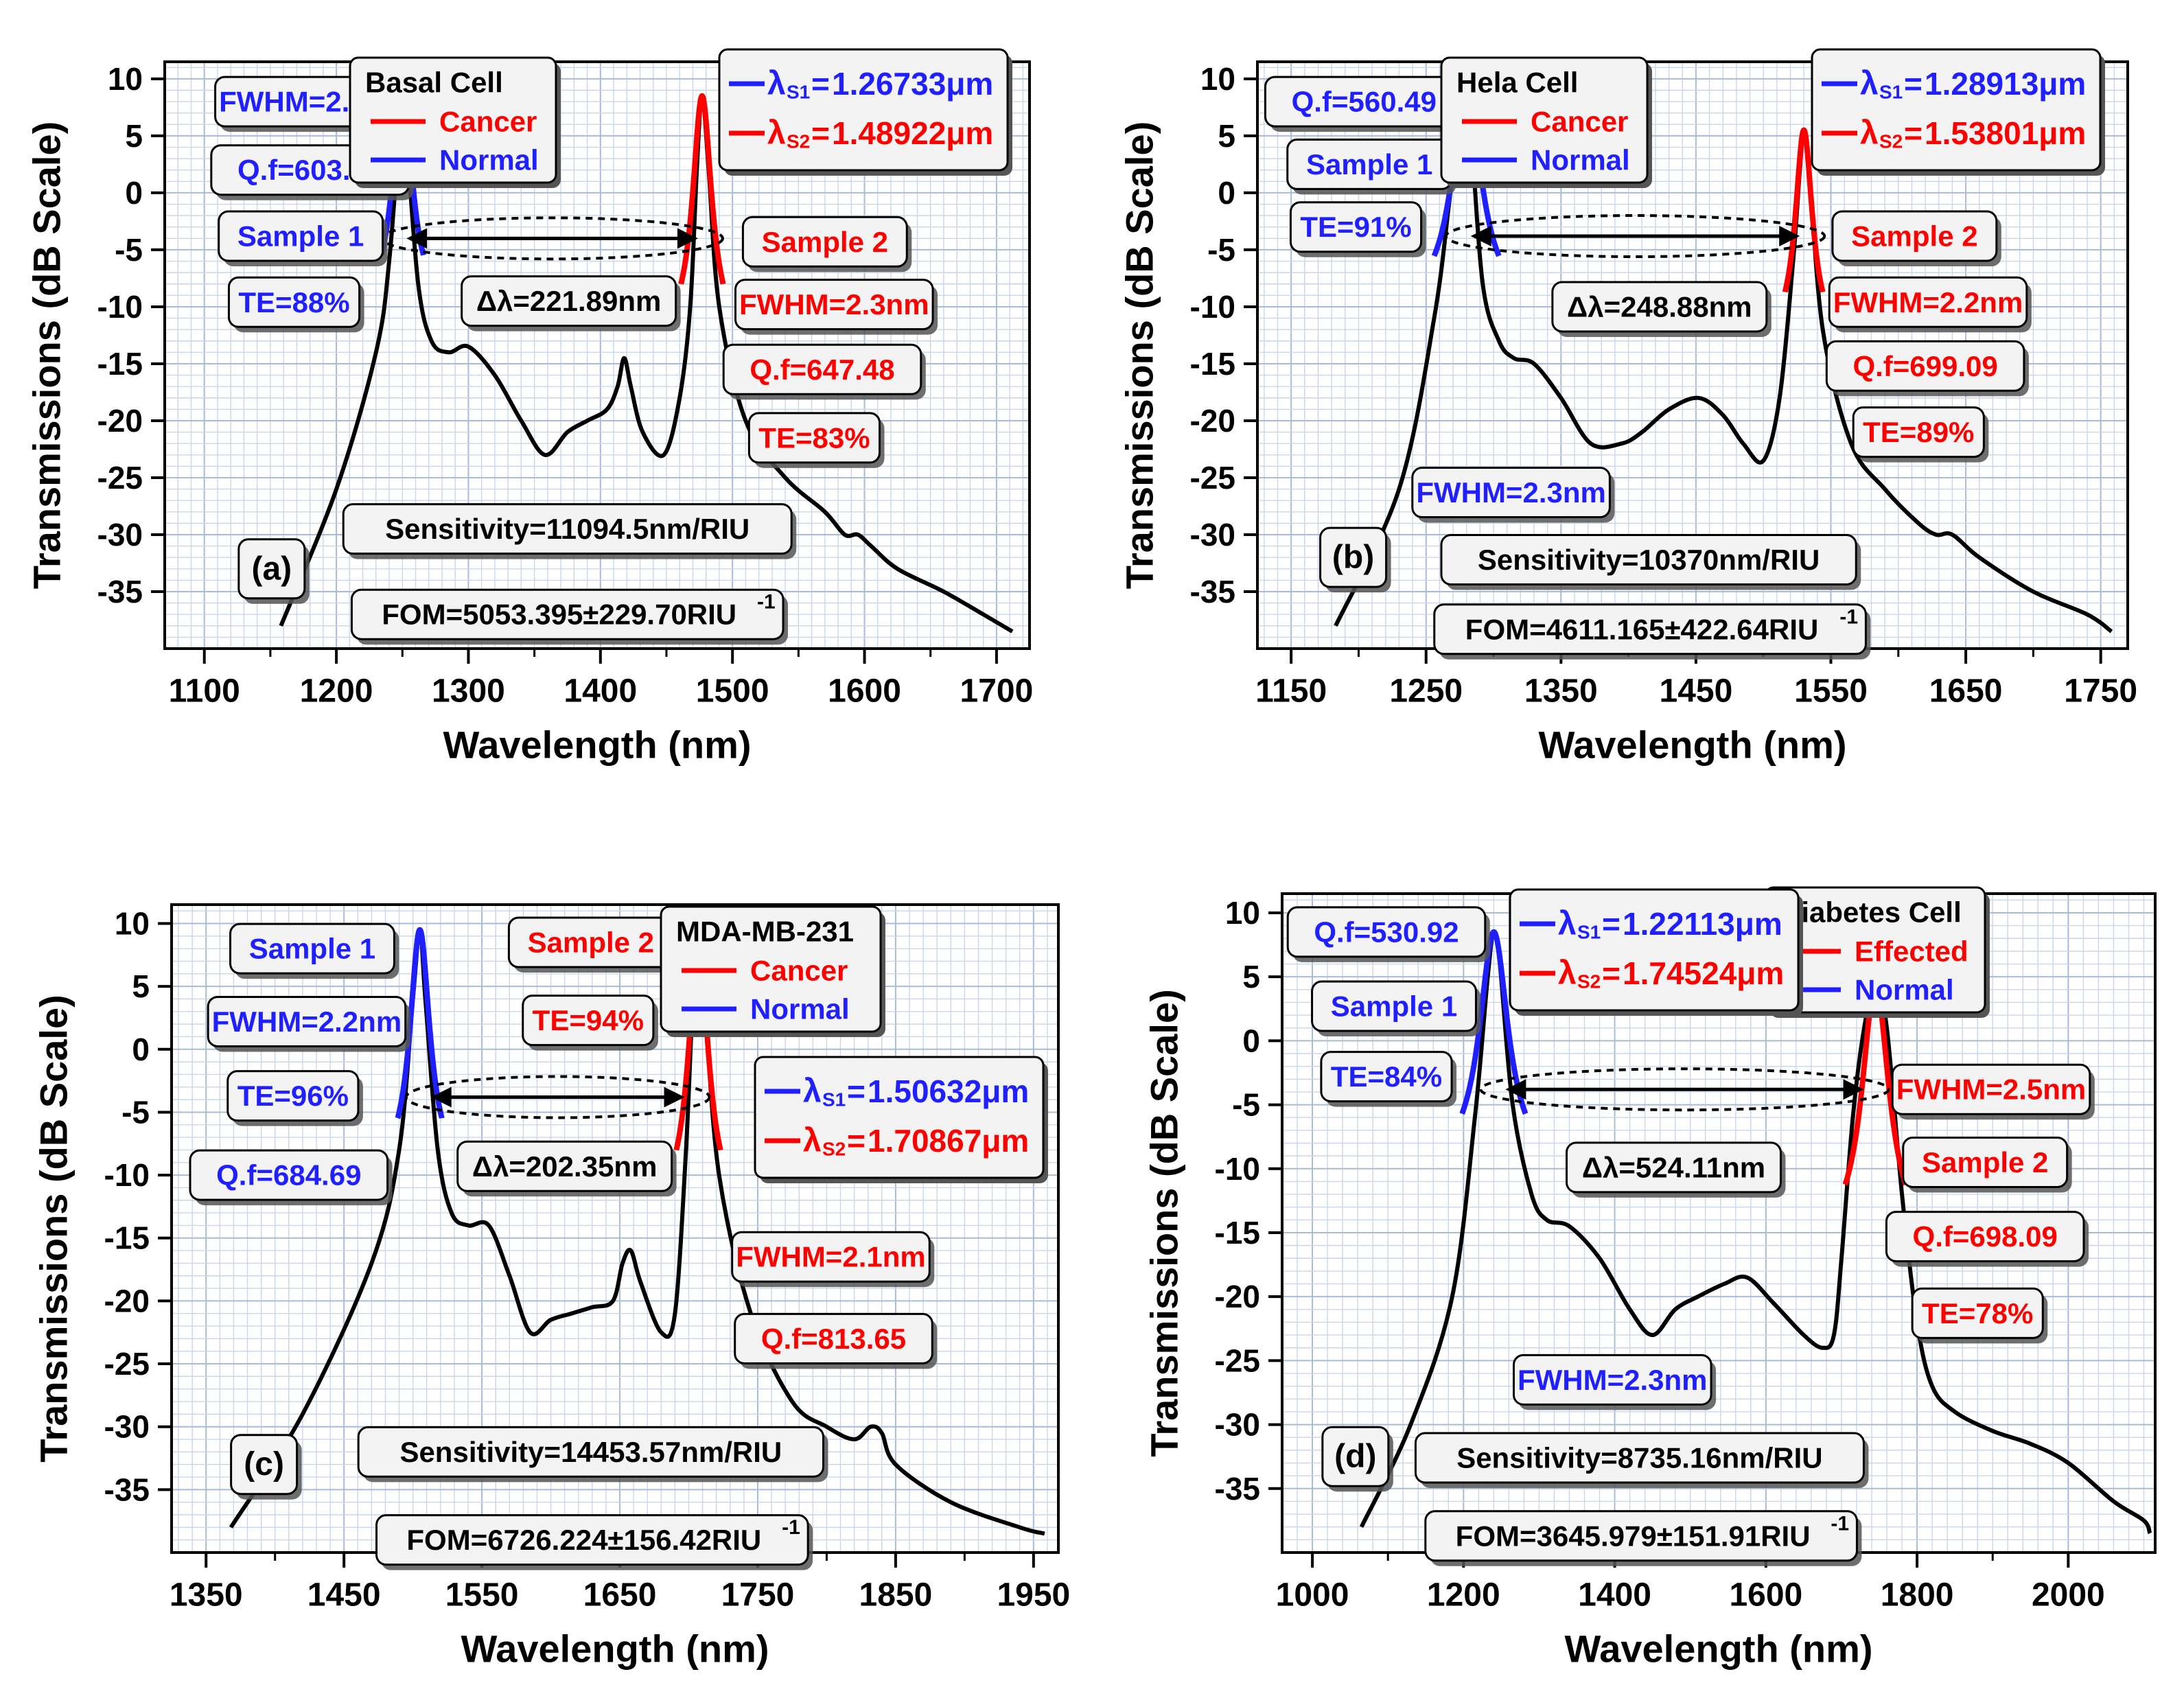 The height and width of the screenshot is (1685, 2184). Describe the element at coordinates (1614, 1595) in the screenshot. I see `x-tick-label: 1400` at that location.